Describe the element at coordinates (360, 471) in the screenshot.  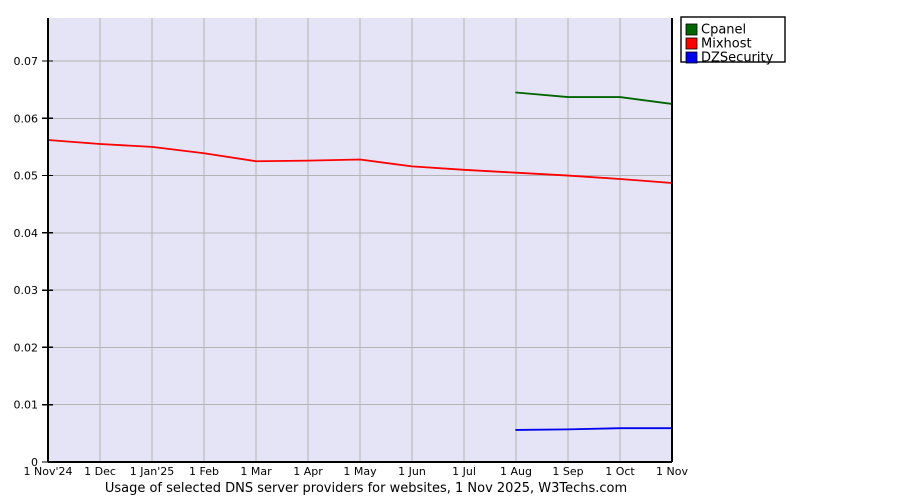
I see `x-axis-tick-label: 1 May` at that location.